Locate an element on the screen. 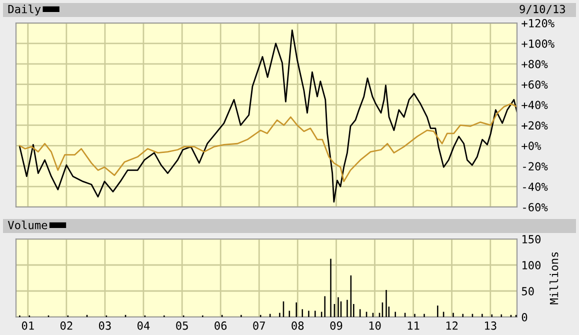  text: 9/10/13 is located at coordinates (542, 9).